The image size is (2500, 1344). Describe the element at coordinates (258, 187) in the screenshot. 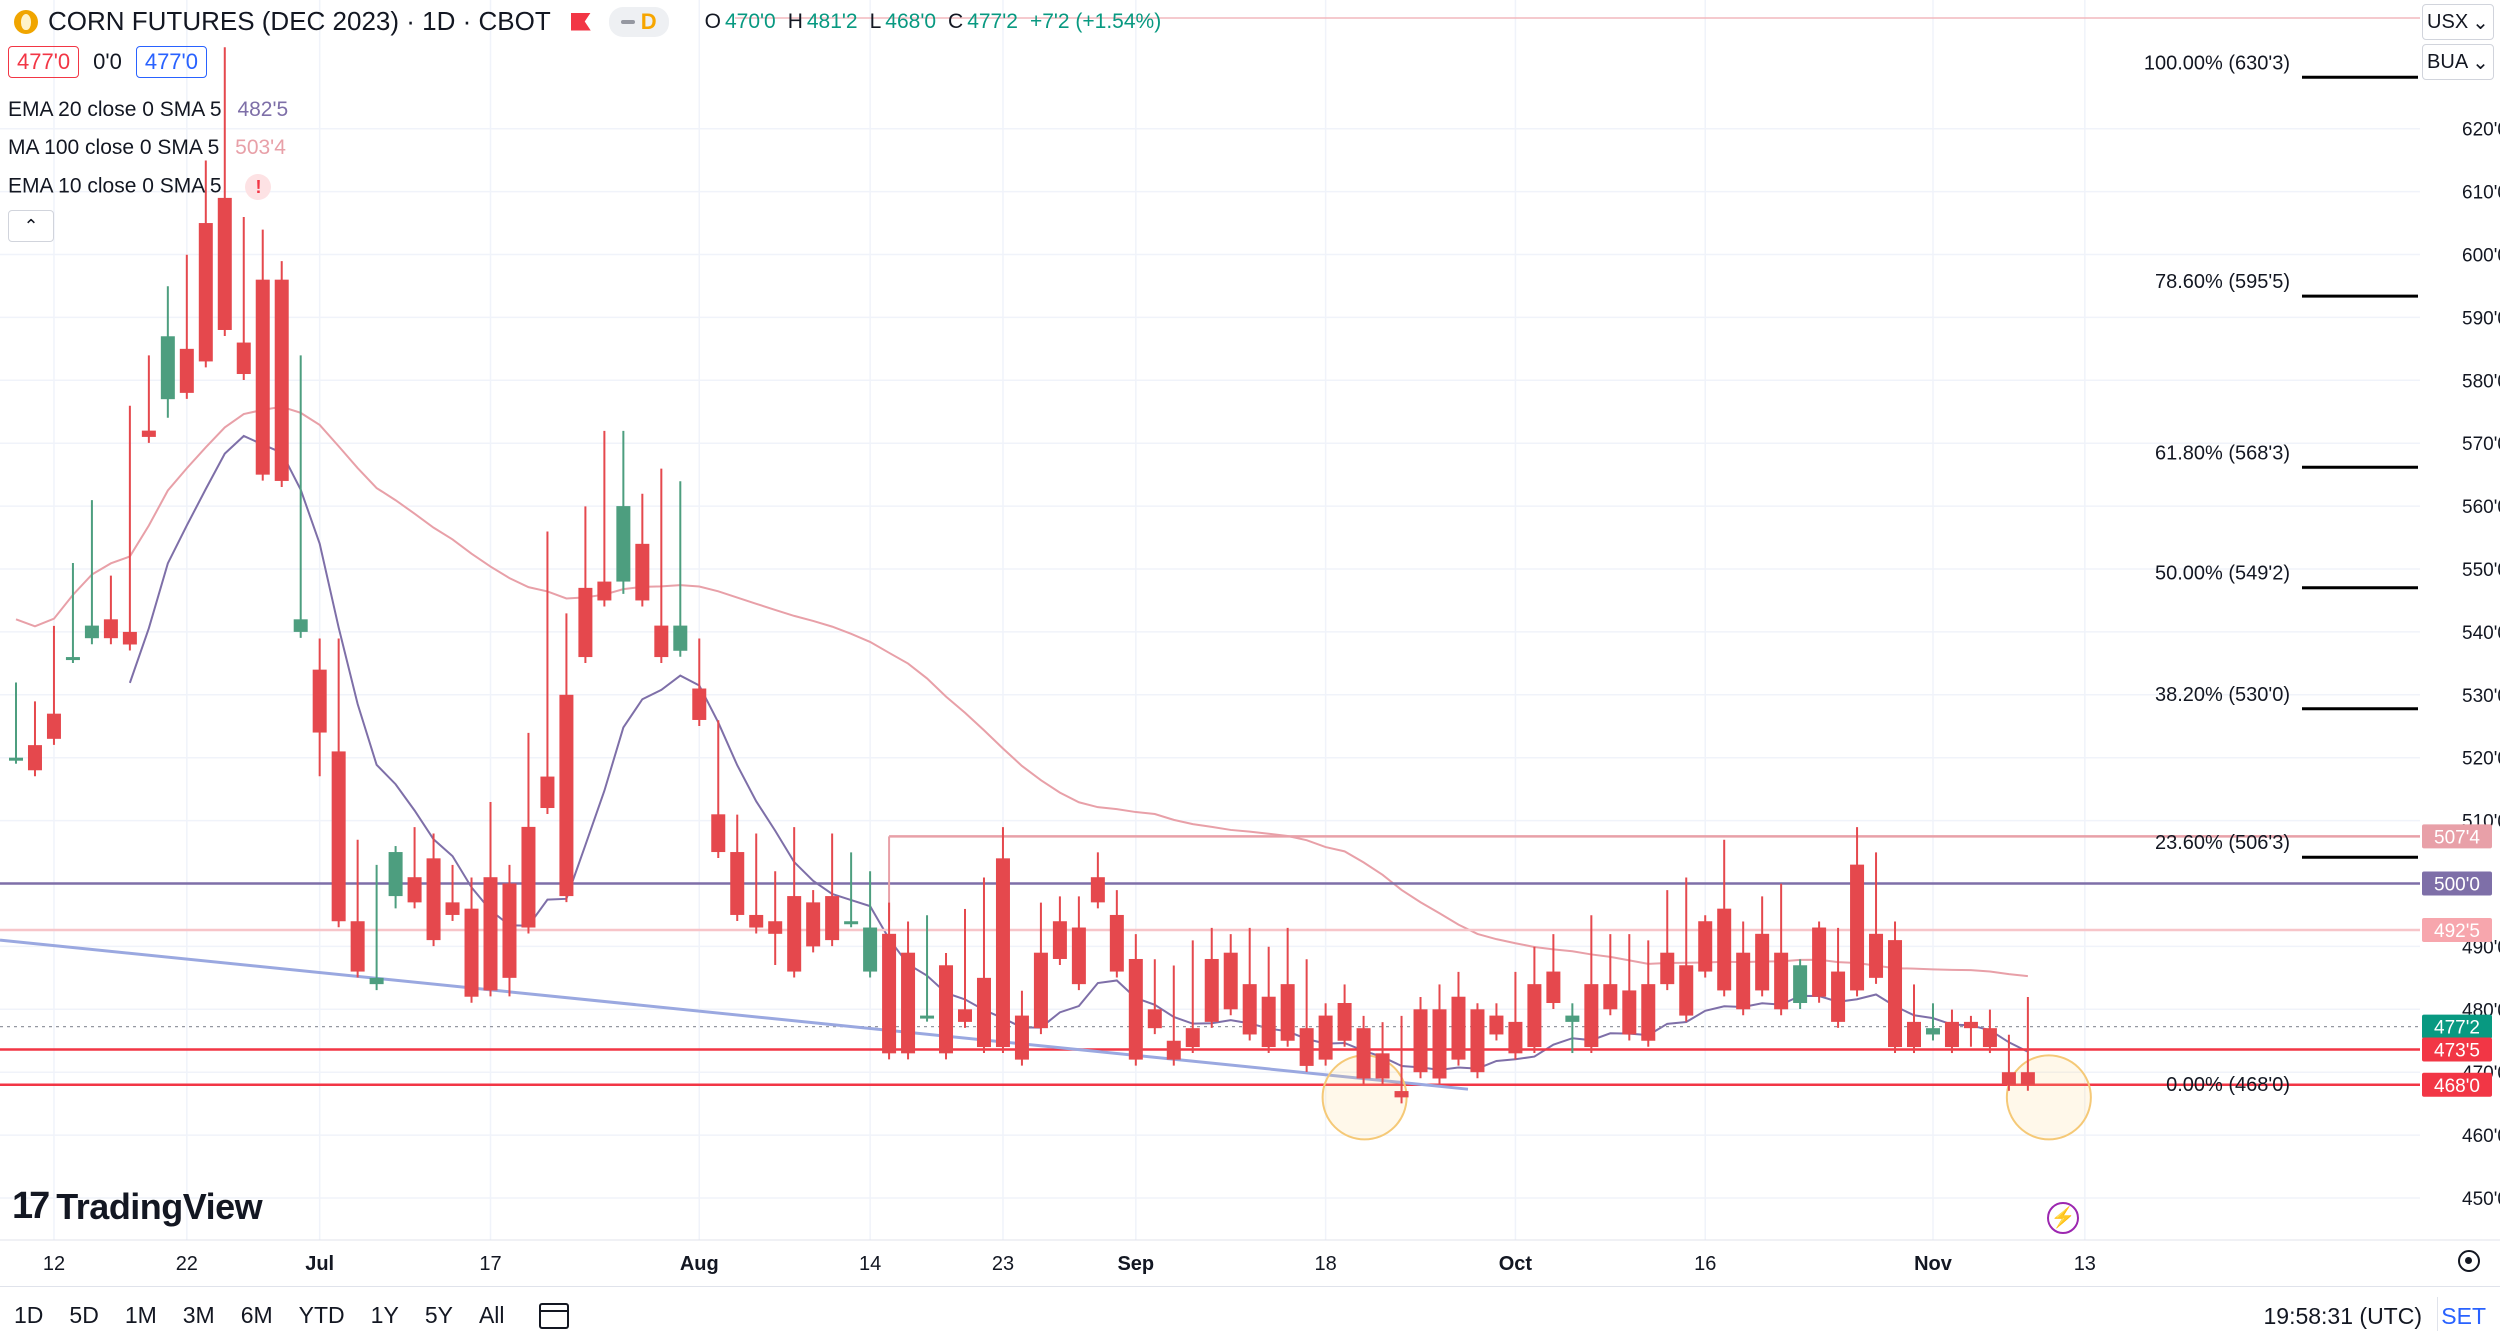

I see `warning-icon: !` at that location.